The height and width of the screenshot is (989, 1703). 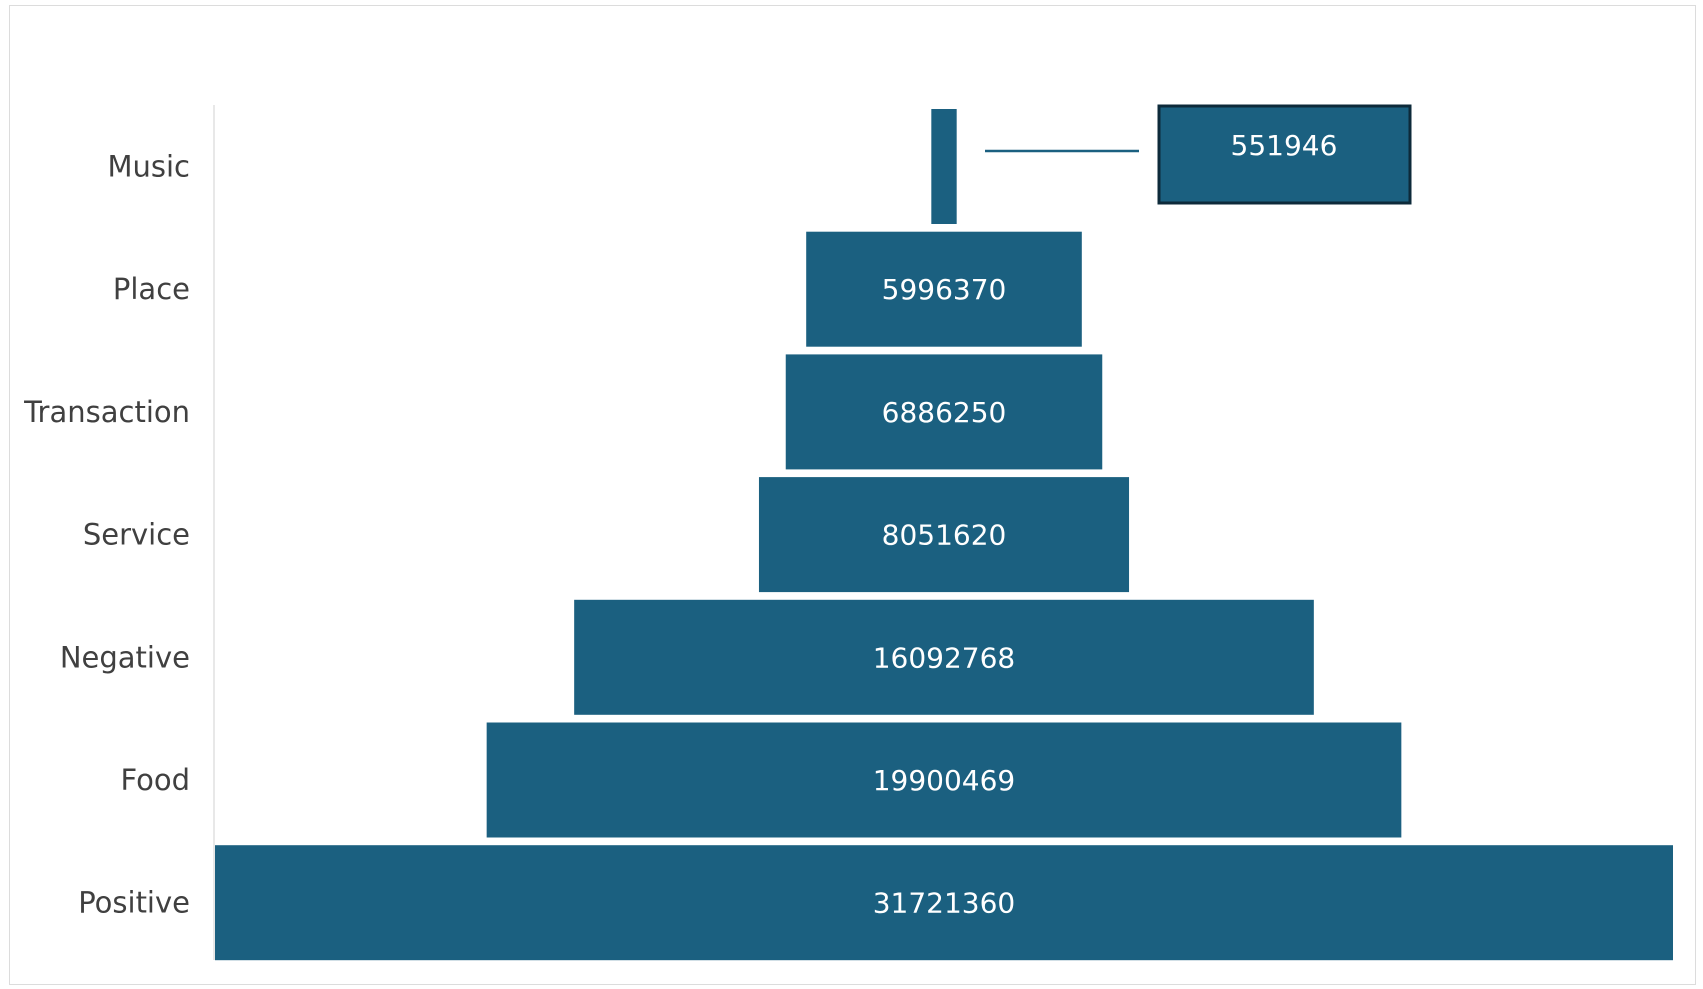 I want to click on category-label-positive: Positive, so click(x=134, y=903).